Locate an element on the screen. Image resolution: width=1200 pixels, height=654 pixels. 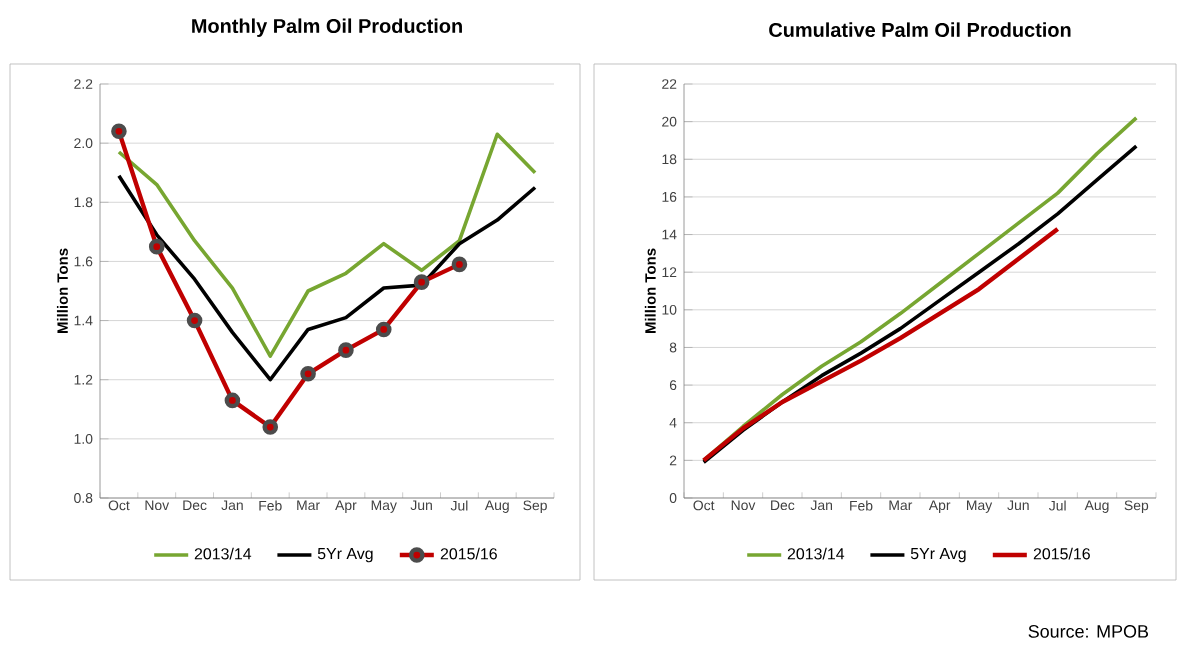
chart-title: Monthly Palm Oil Production is located at coordinates (327, 27).